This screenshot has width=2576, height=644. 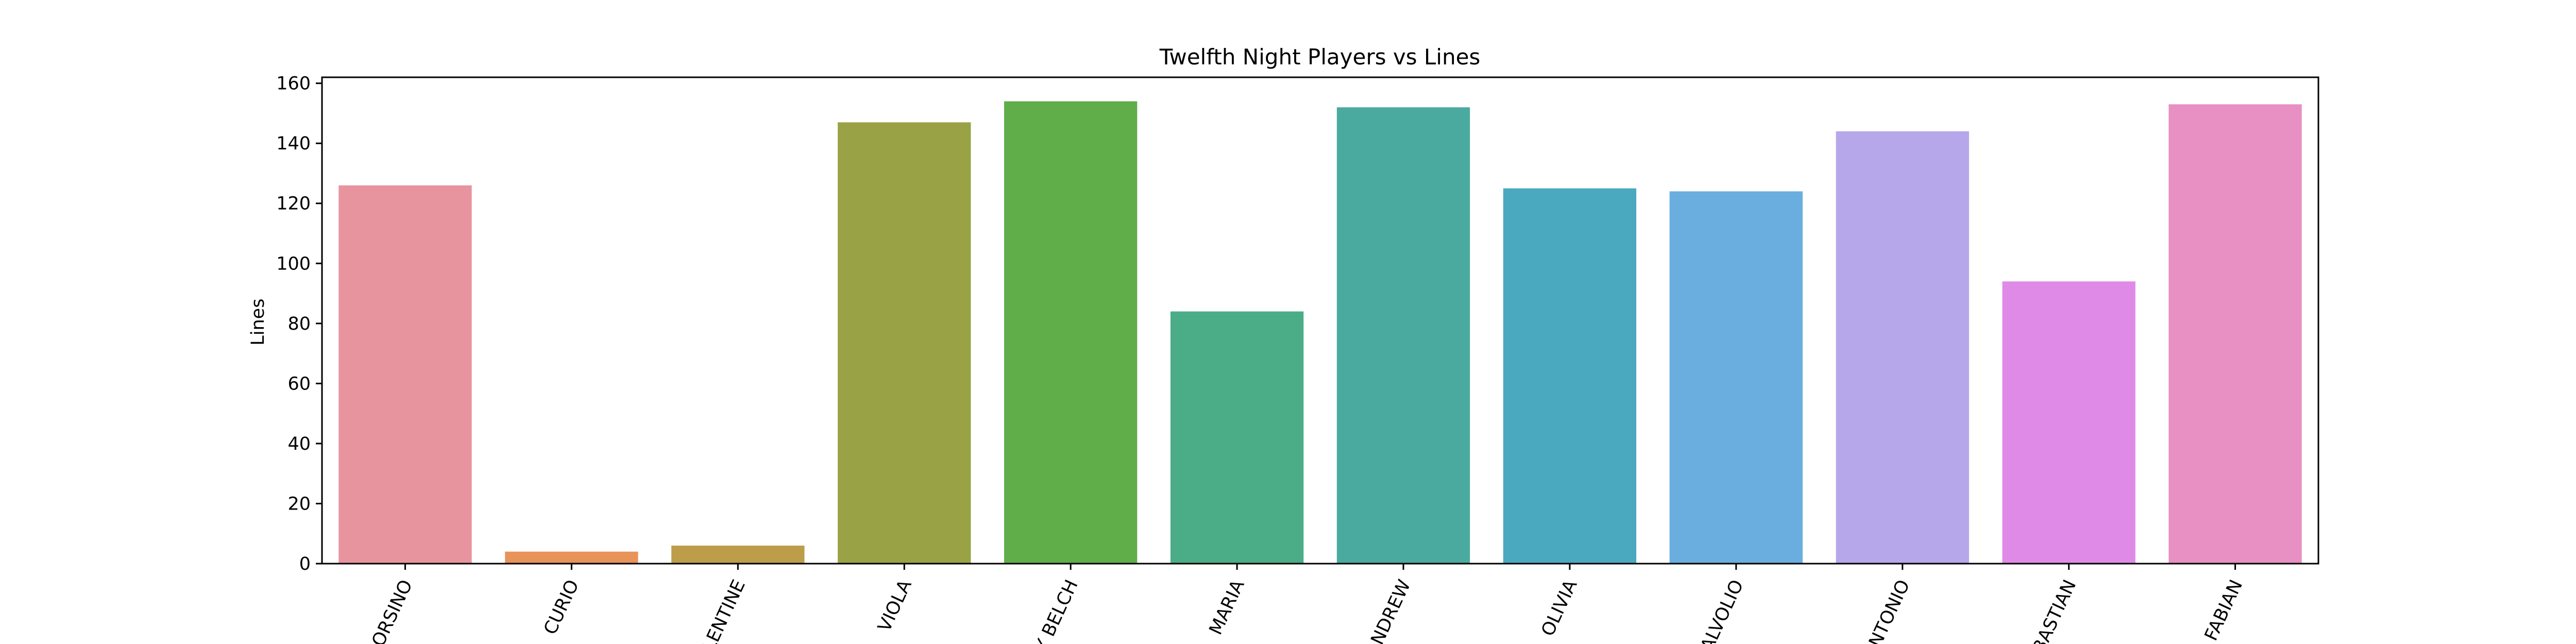 What do you see at coordinates (293, 263) in the screenshot?
I see `y-tick-label: 100` at bounding box center [293, 263].